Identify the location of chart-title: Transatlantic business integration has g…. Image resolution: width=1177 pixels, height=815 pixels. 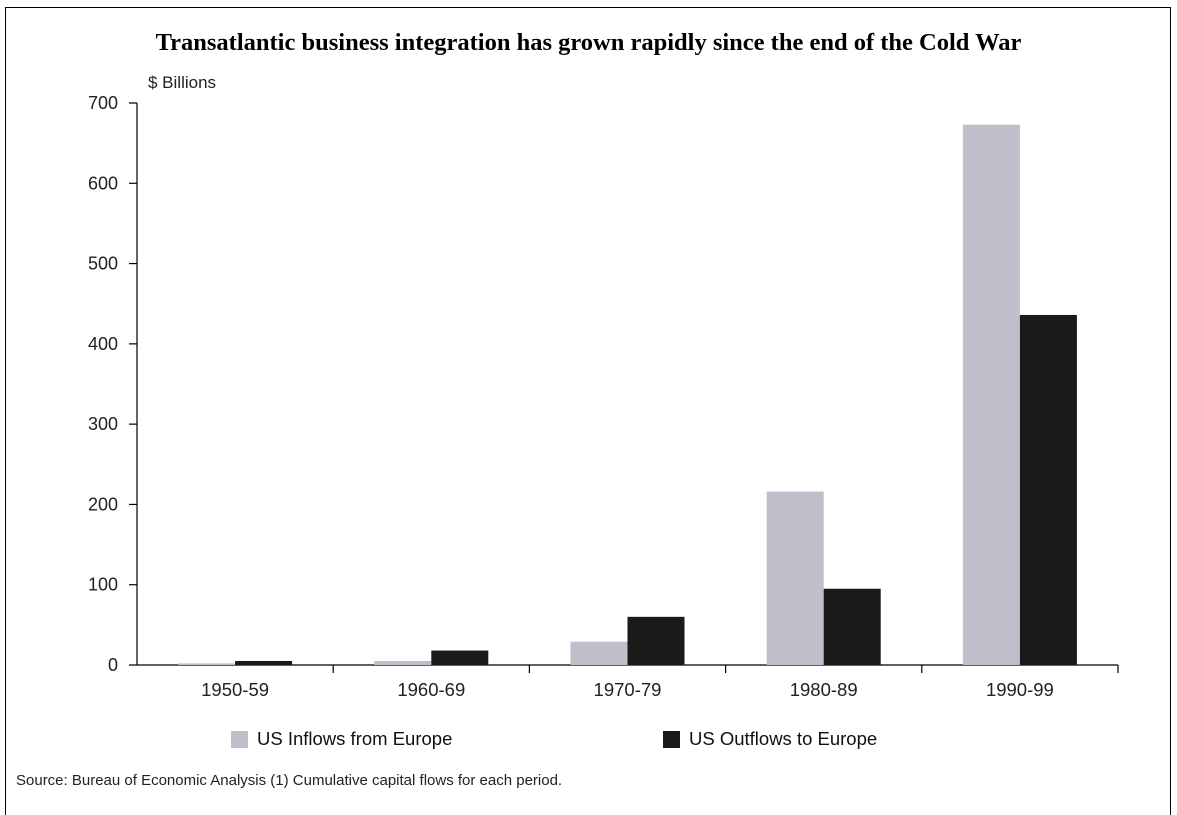
(588, 42).